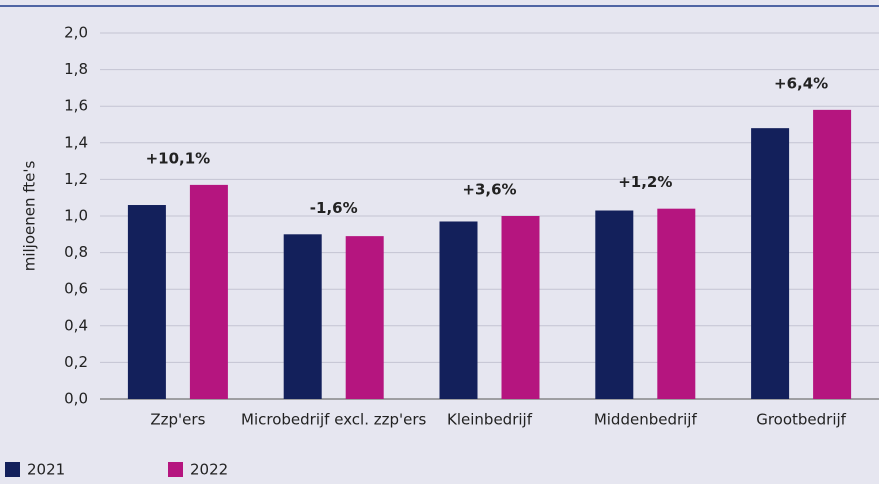  I want to click on y-tick-label: 1,4, so click(76, 142).